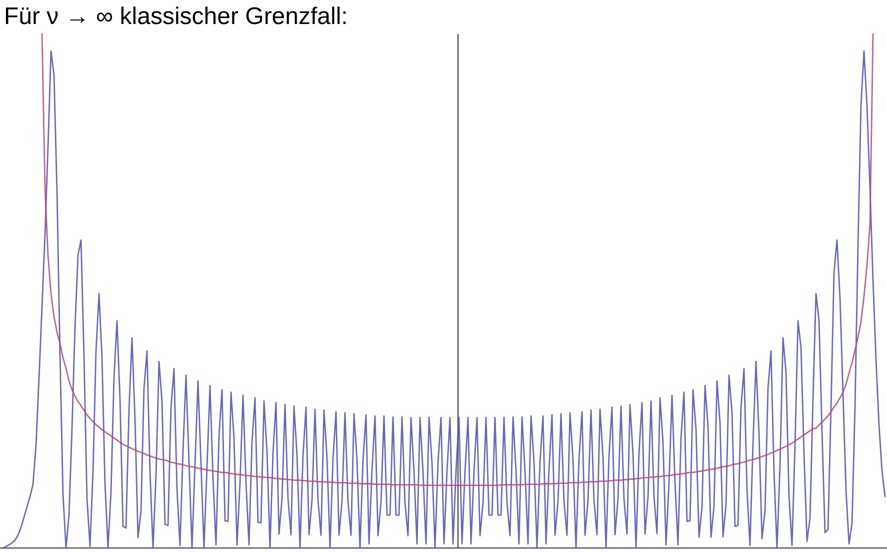 This screenshot has height=552, width=887. I want to click on chart-title: Für ν → ∞ klassischer Grenzfall:, so click(176, 16).